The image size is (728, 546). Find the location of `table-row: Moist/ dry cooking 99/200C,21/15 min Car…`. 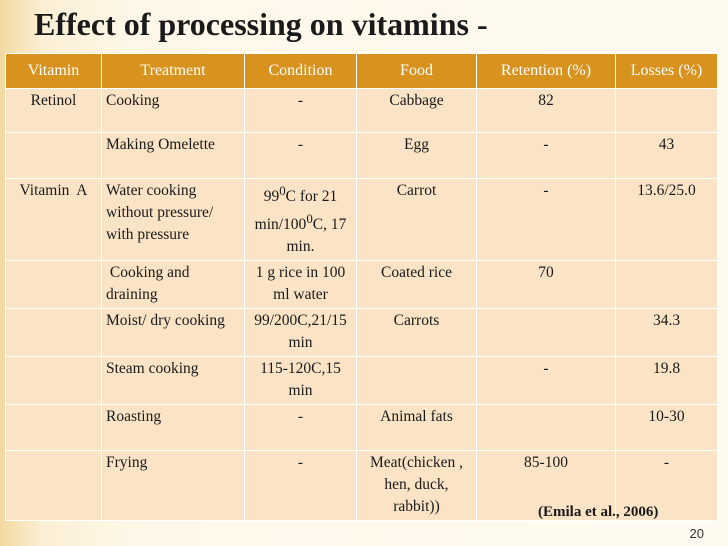

table-row: Moist/ dry cooking 99/200C,21/15 min Car… is located at coordinates (361, 333).